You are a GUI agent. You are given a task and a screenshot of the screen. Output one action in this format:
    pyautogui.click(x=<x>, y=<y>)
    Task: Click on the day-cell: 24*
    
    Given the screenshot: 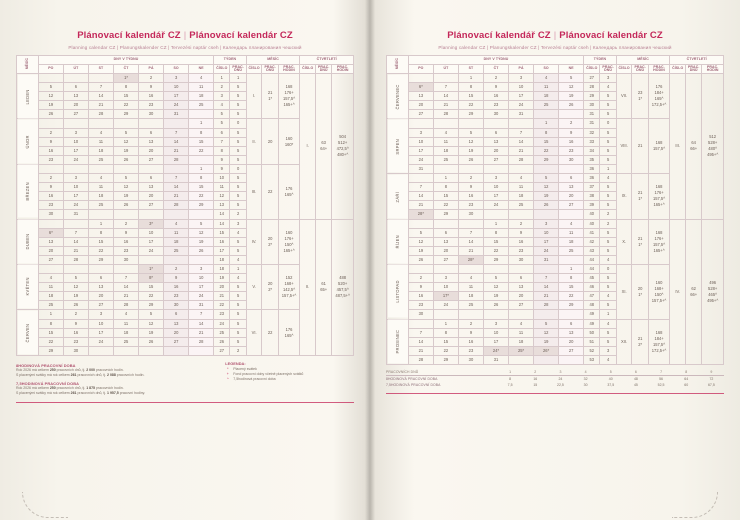 What is the action you would take?
    pyautogui.click(x=496, y=350)
    